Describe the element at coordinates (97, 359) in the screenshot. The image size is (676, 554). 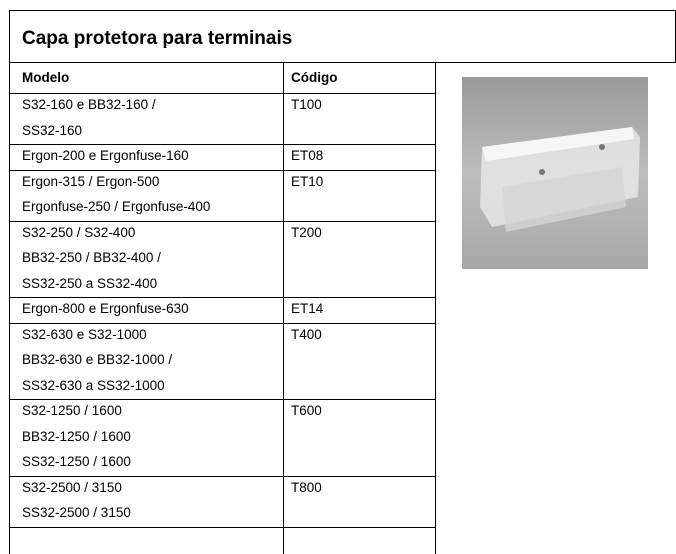
I see `model-text: BB32-630 e BB32-1000 /` at that location.